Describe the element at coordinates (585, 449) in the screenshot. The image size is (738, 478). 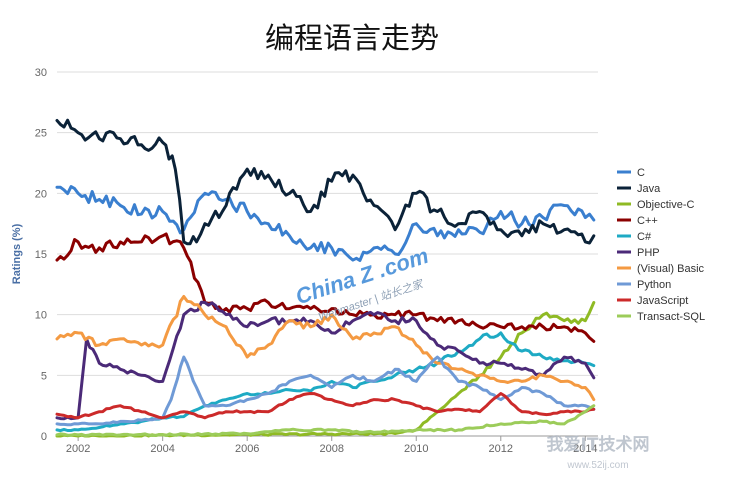
I see `x-tick-2014: 2014` at that location.